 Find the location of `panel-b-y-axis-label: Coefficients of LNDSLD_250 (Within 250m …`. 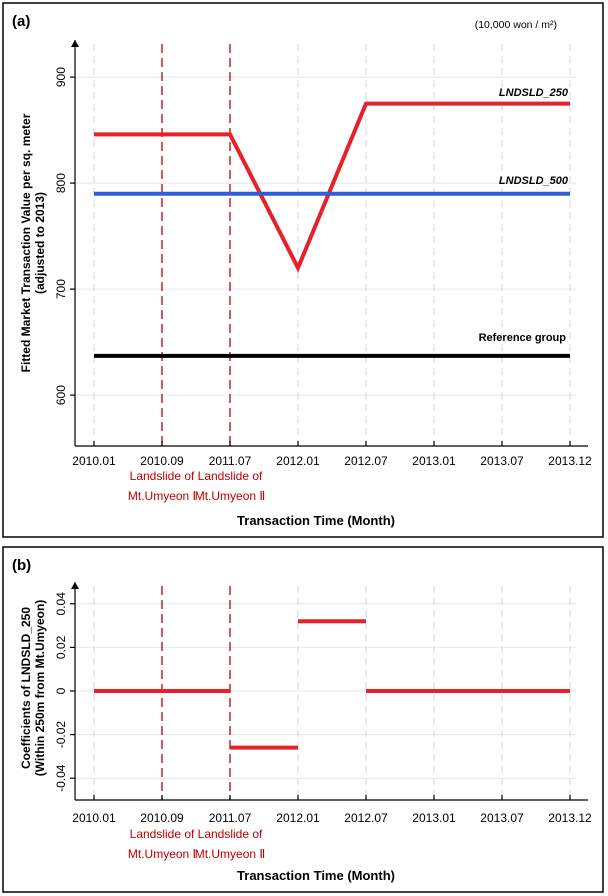

panel-b-y-axis-label: Coefficients of LNDSLD_250 (Within 250m … is located at coordinates (33, 688).